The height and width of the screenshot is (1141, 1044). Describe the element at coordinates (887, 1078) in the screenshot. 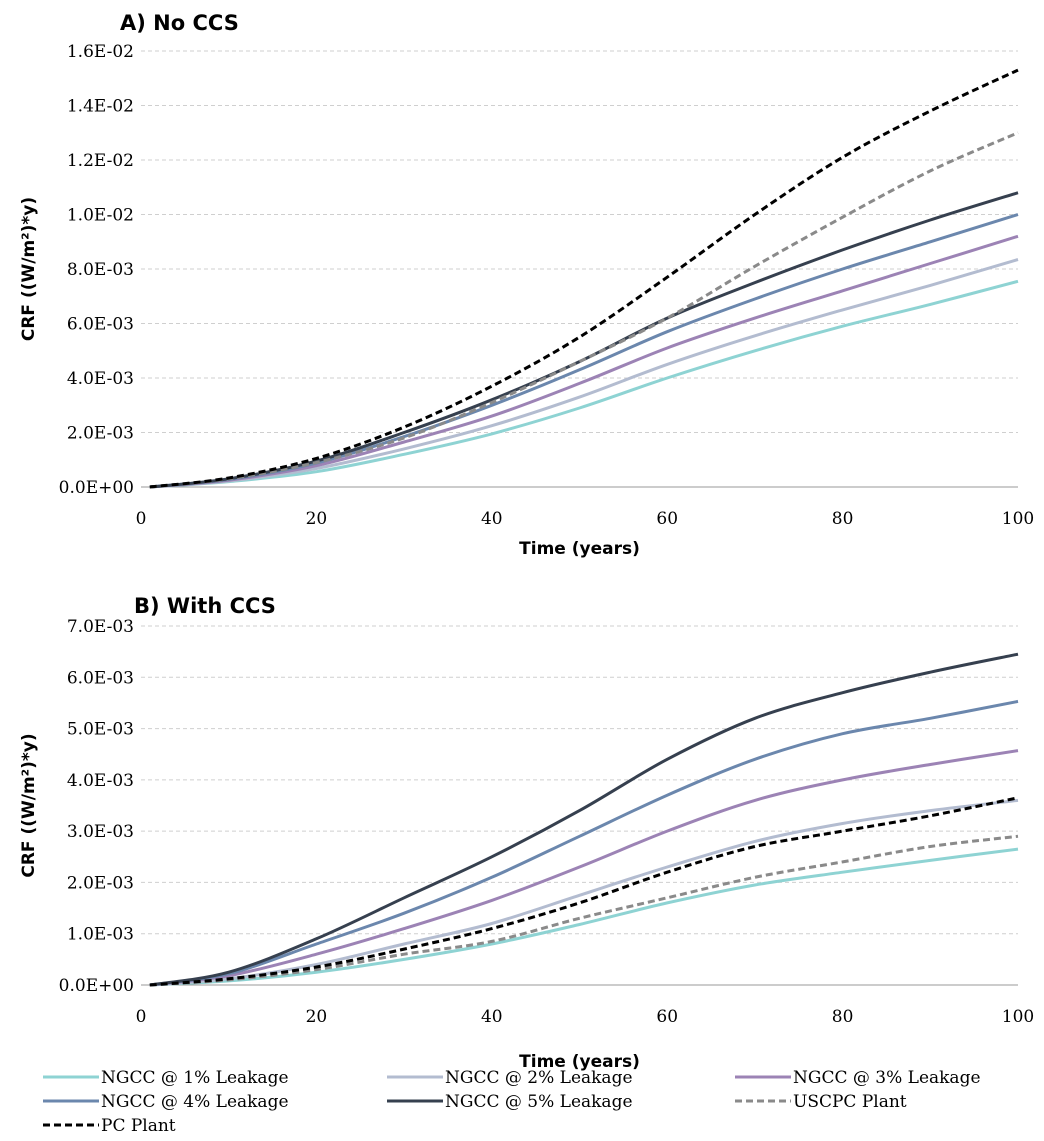

I see `legend-label: NGCC @ 3% Leakage` at that location.